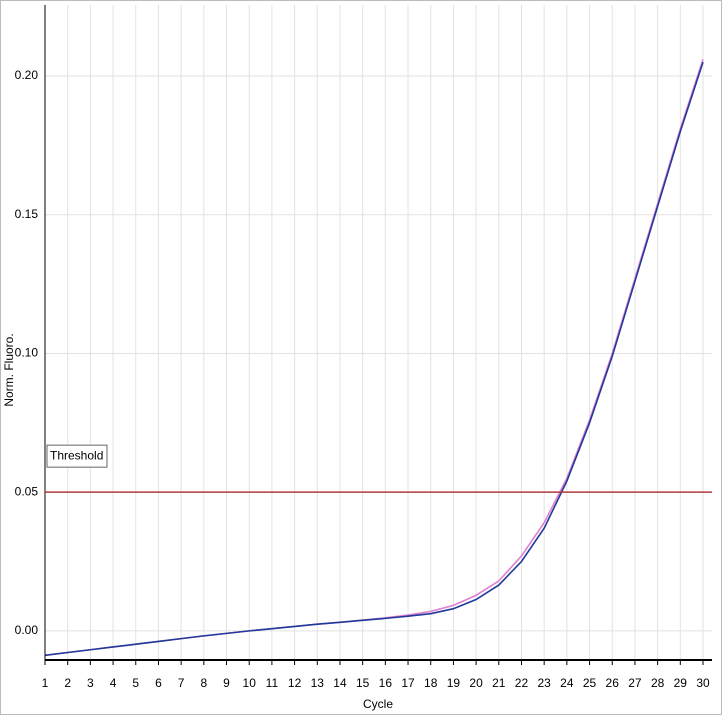  What do you see at coordinates (522, 683) in the screenshot?
I see `x-tick-label: 22` at bounding box center [522, 683].